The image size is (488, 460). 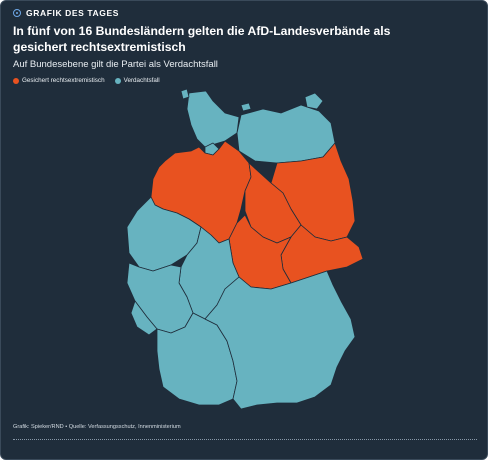 What do you see at coordinates (117, 80) in the screenshot?
I see `legend-dot-verdacht` at bounding box center [117, 80].